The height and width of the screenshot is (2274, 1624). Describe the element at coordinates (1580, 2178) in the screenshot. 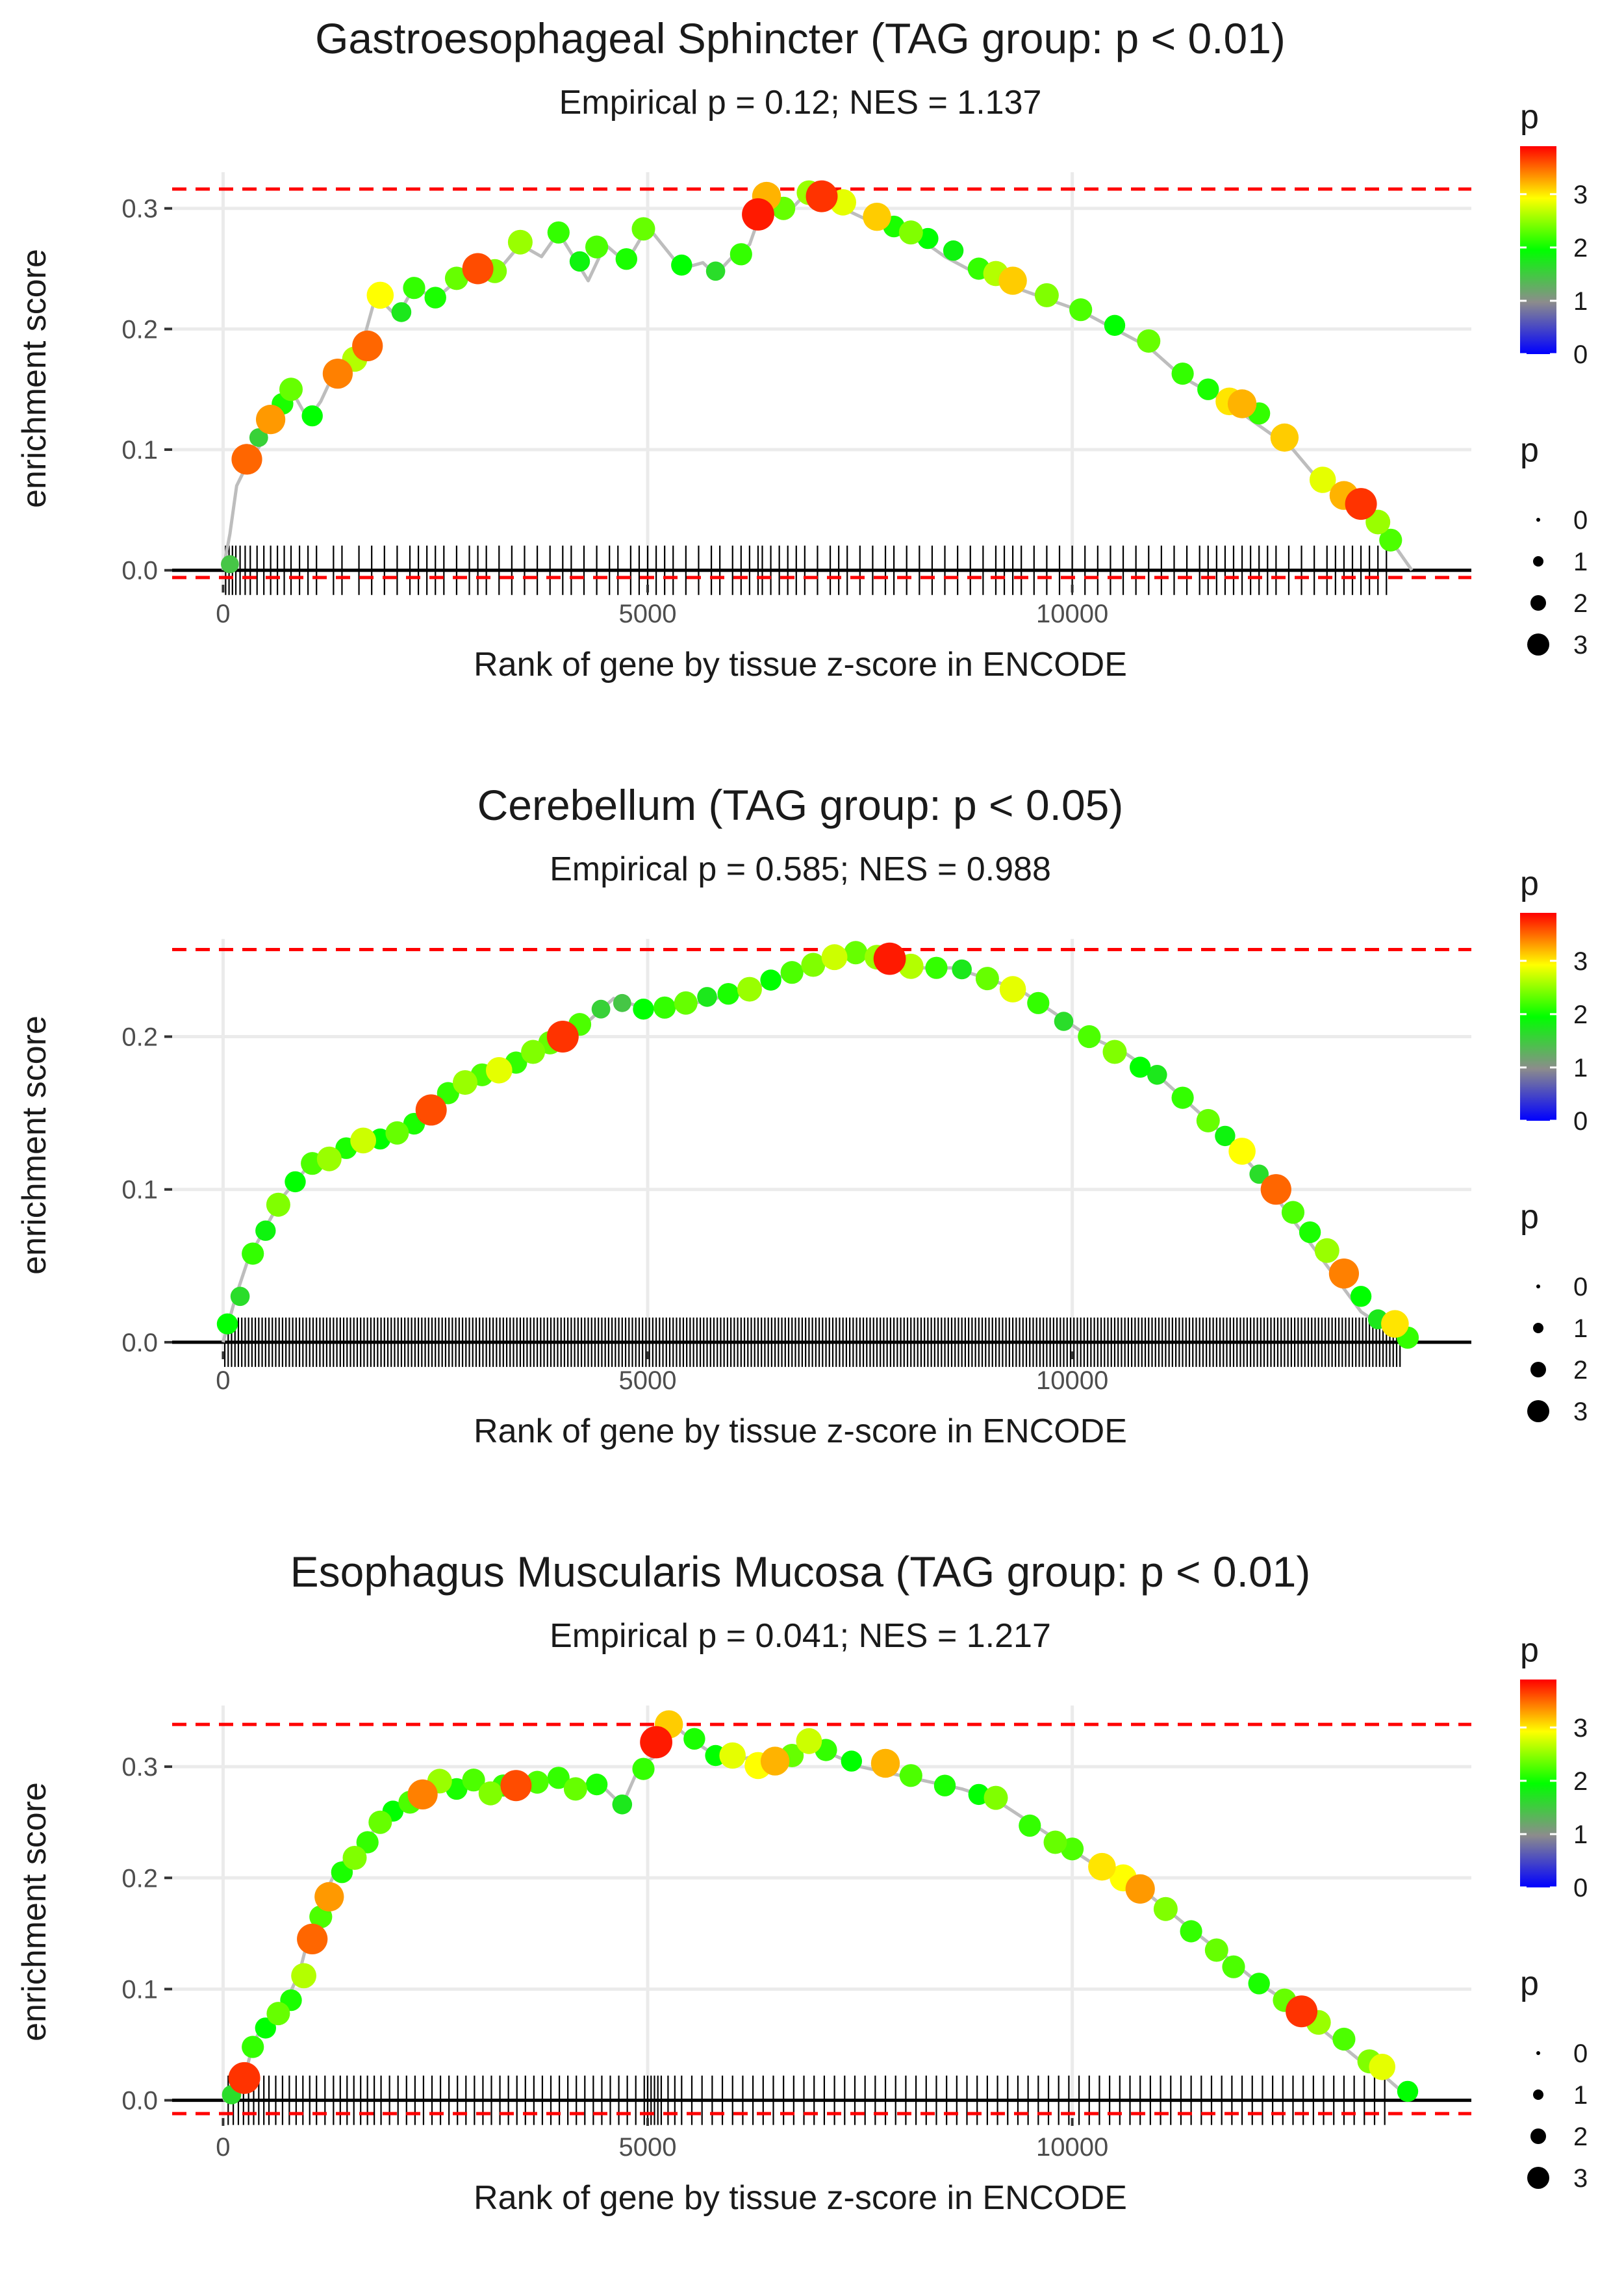

I see `size-legend-label: 3` at that location.